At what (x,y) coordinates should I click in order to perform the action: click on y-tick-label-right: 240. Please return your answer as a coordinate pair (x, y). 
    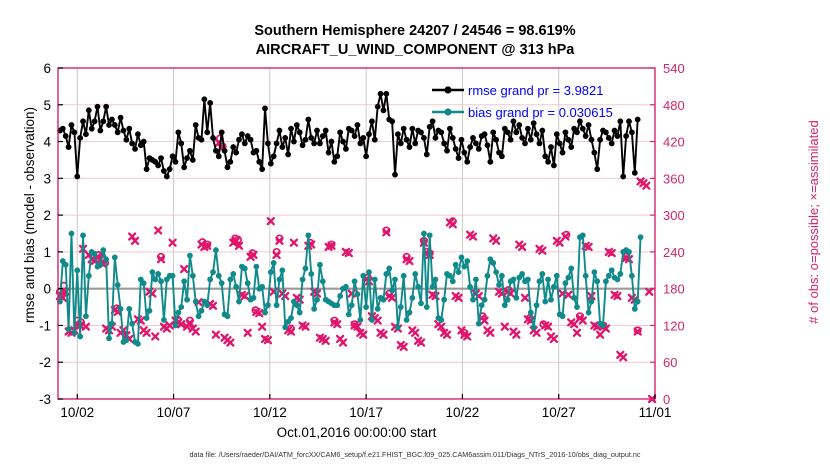
    Looking at the image, I should click on (674, 252).